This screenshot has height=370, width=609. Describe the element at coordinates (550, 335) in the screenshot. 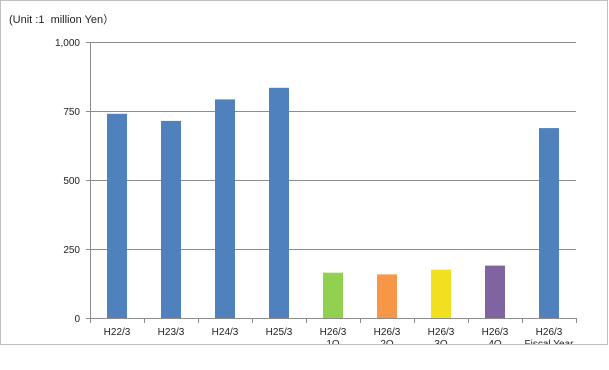

I see `x-tick-label: H26/3Fiscal Year` at that location.